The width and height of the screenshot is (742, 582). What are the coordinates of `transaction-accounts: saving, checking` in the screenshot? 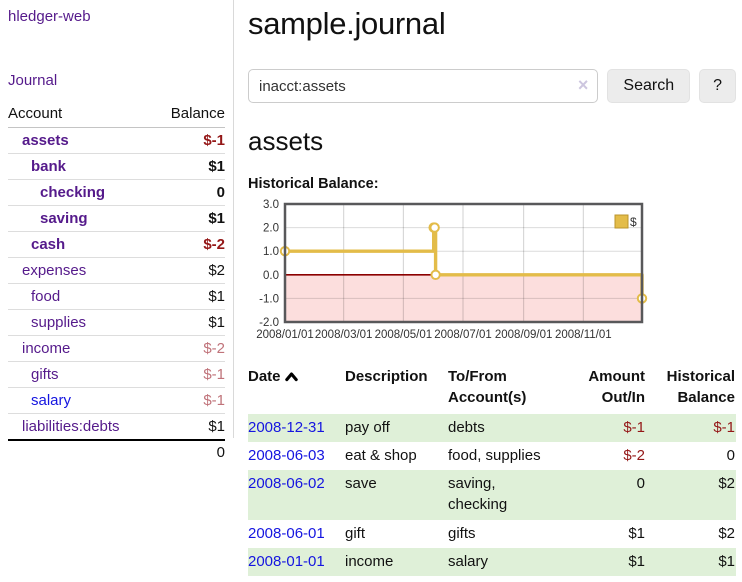 It's located at (478, 494).